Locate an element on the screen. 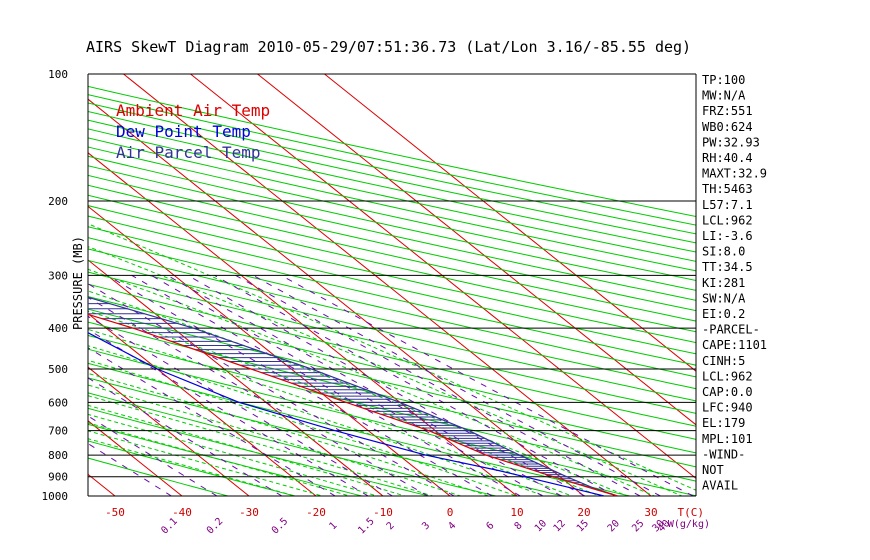 This screenshot has height=560, width=870. index-item: -WIND- is located at coordinates (723, 454).